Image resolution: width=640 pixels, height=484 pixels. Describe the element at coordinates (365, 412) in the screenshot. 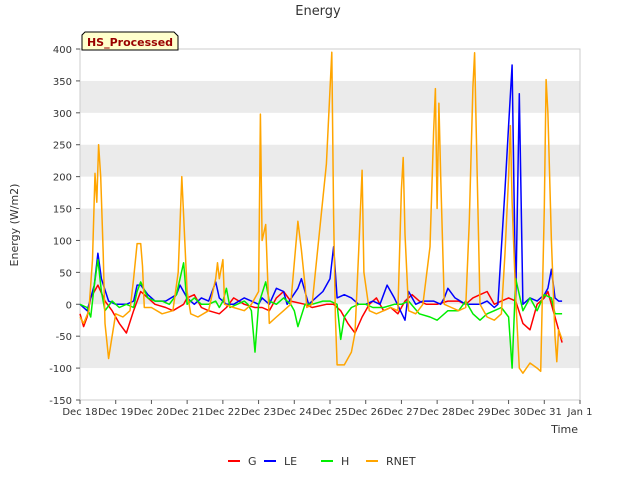

I see `x-tick-label: Dec 26` at that location.